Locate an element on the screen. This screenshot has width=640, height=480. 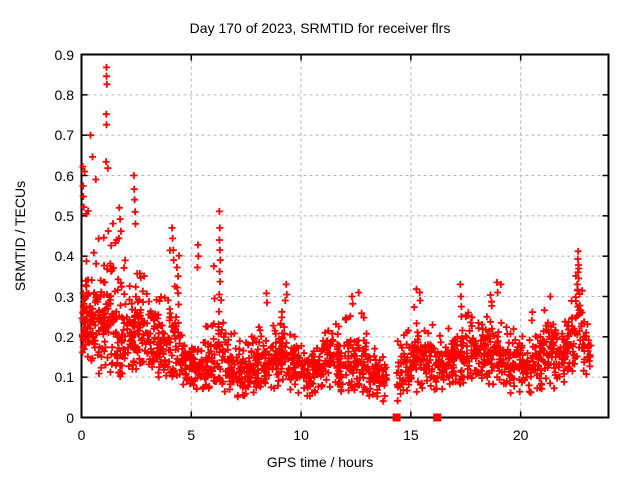
x-tick-label: 20 is located at coordinates (520, 435).